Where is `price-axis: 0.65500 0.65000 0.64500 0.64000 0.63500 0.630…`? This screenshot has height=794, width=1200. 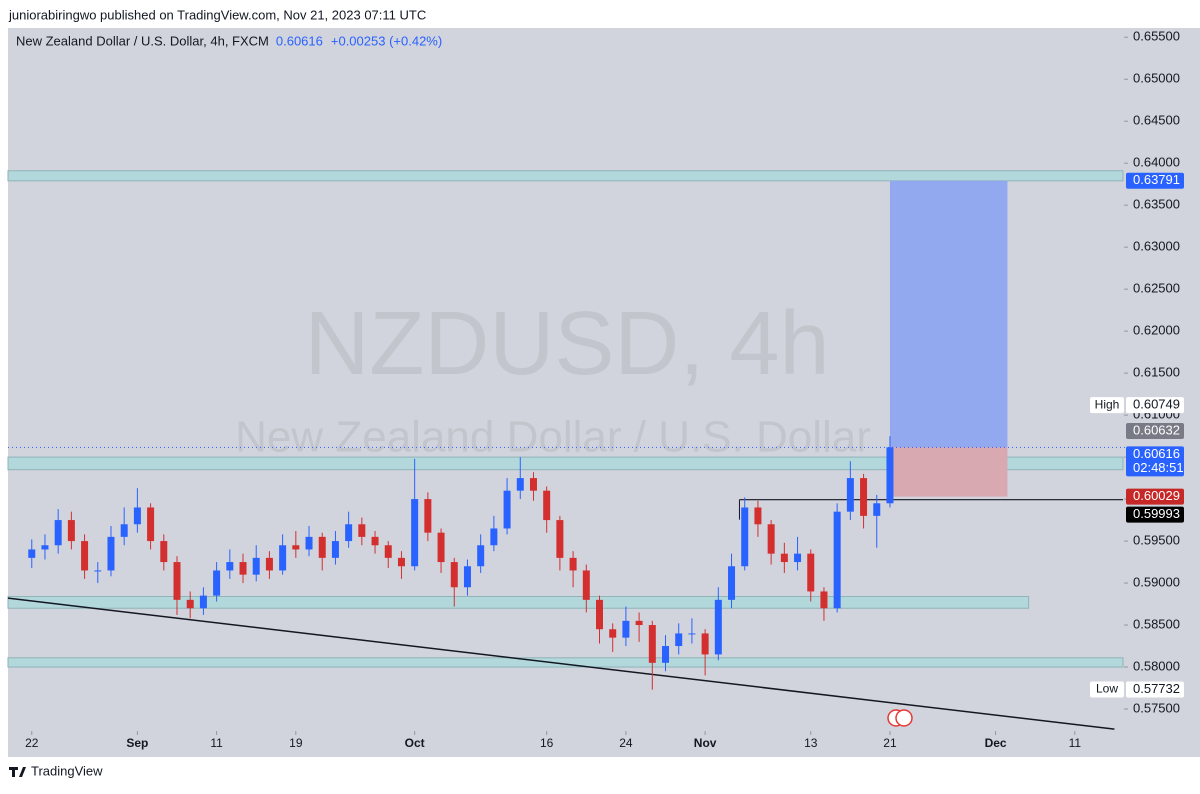 price-axis: 0.65500 0.65000 0.64500 0.64000 0.63500 0.630… is located at coordinates (1137, 372).